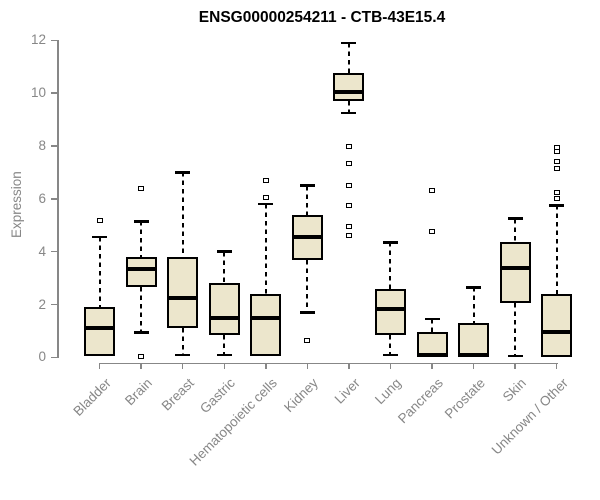  I want to click on y-axis-line, so click(58, 198).